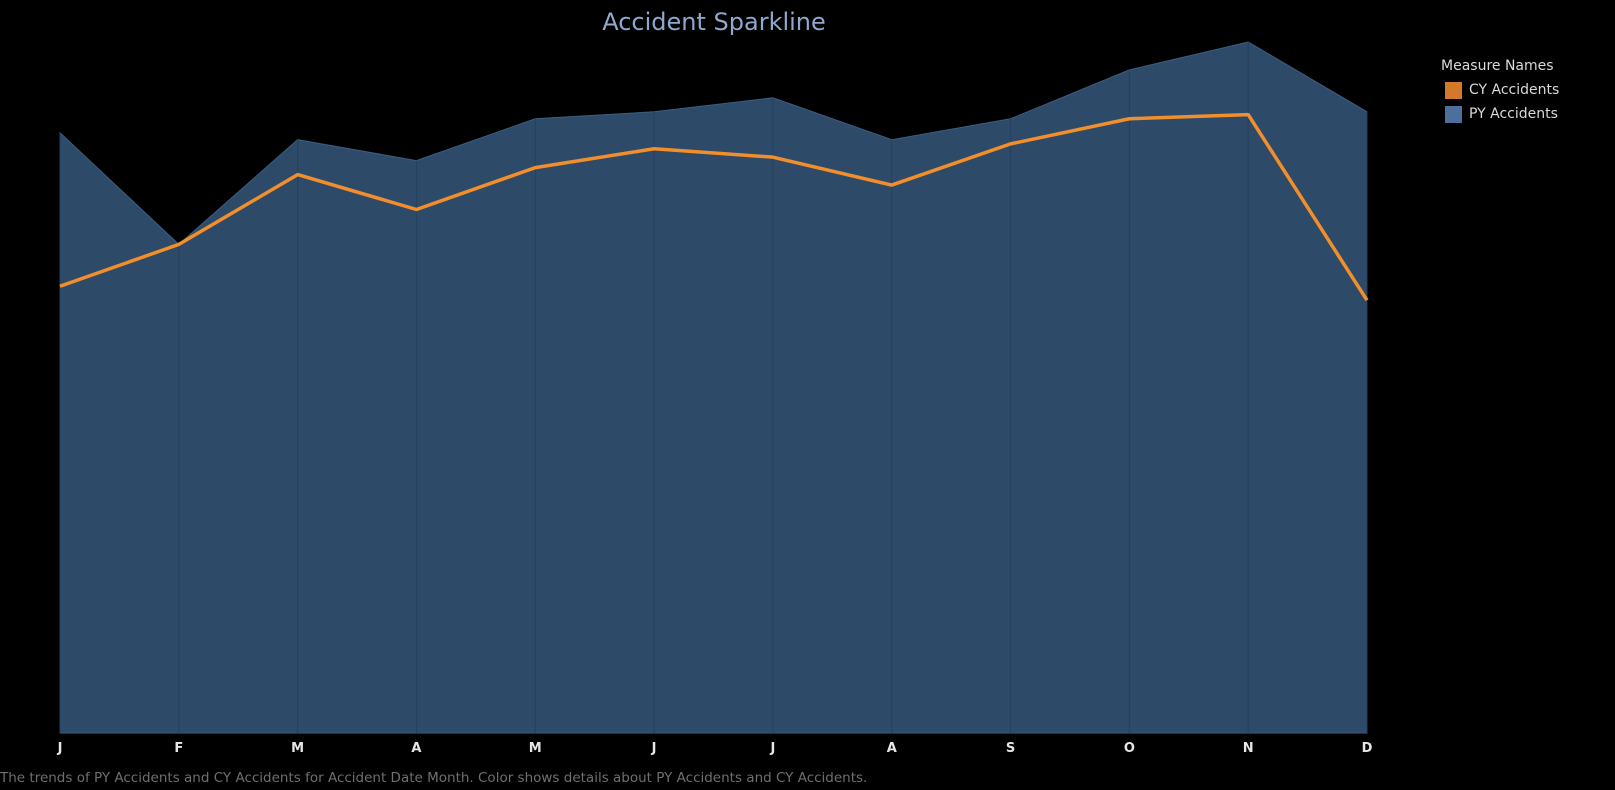  I want to click on legend-item-cy-accidents: CY Accidents, so click(1500, 90).